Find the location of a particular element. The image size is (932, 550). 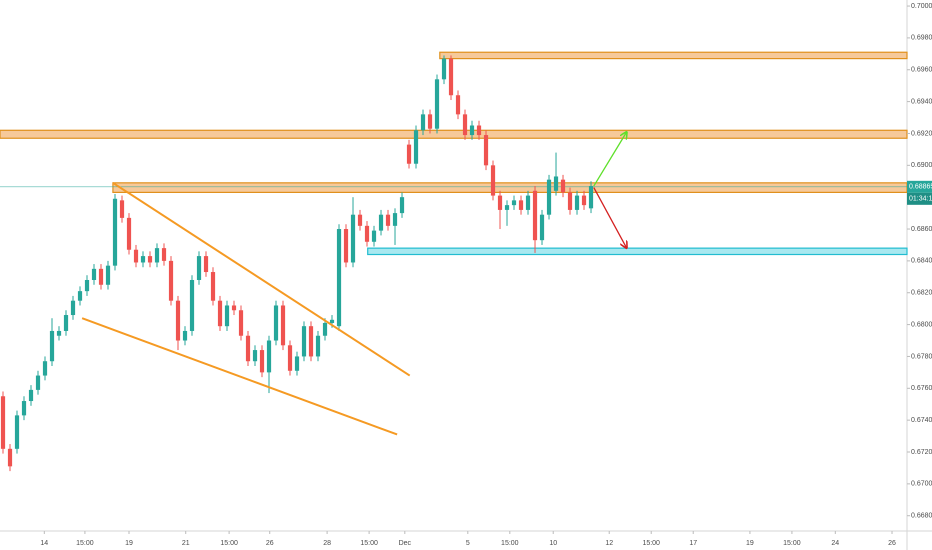

countdown-label: 01:34:12 is located at coordinates (920, 199).